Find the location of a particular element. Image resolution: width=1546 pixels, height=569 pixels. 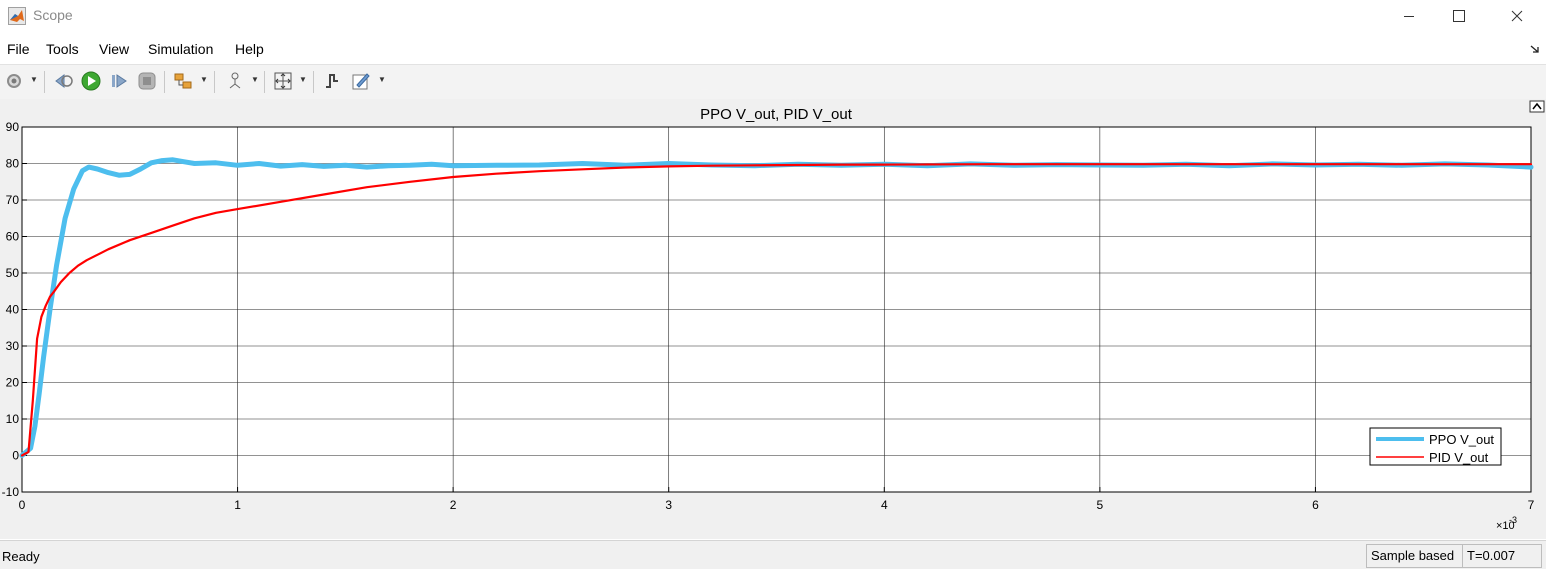

undock-plot-button is located at coordinates (1537, 106).